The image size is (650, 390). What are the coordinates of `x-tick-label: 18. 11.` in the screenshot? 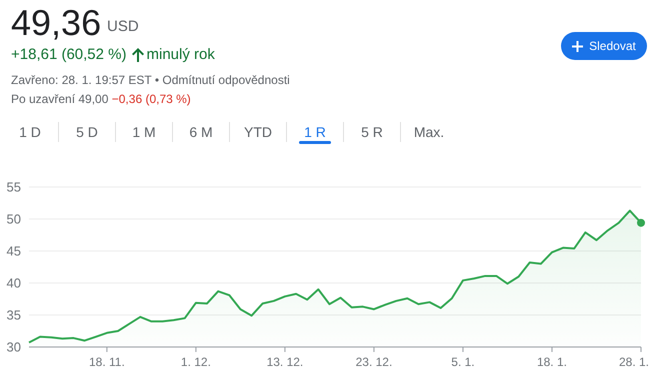 It's located at (106, 362).